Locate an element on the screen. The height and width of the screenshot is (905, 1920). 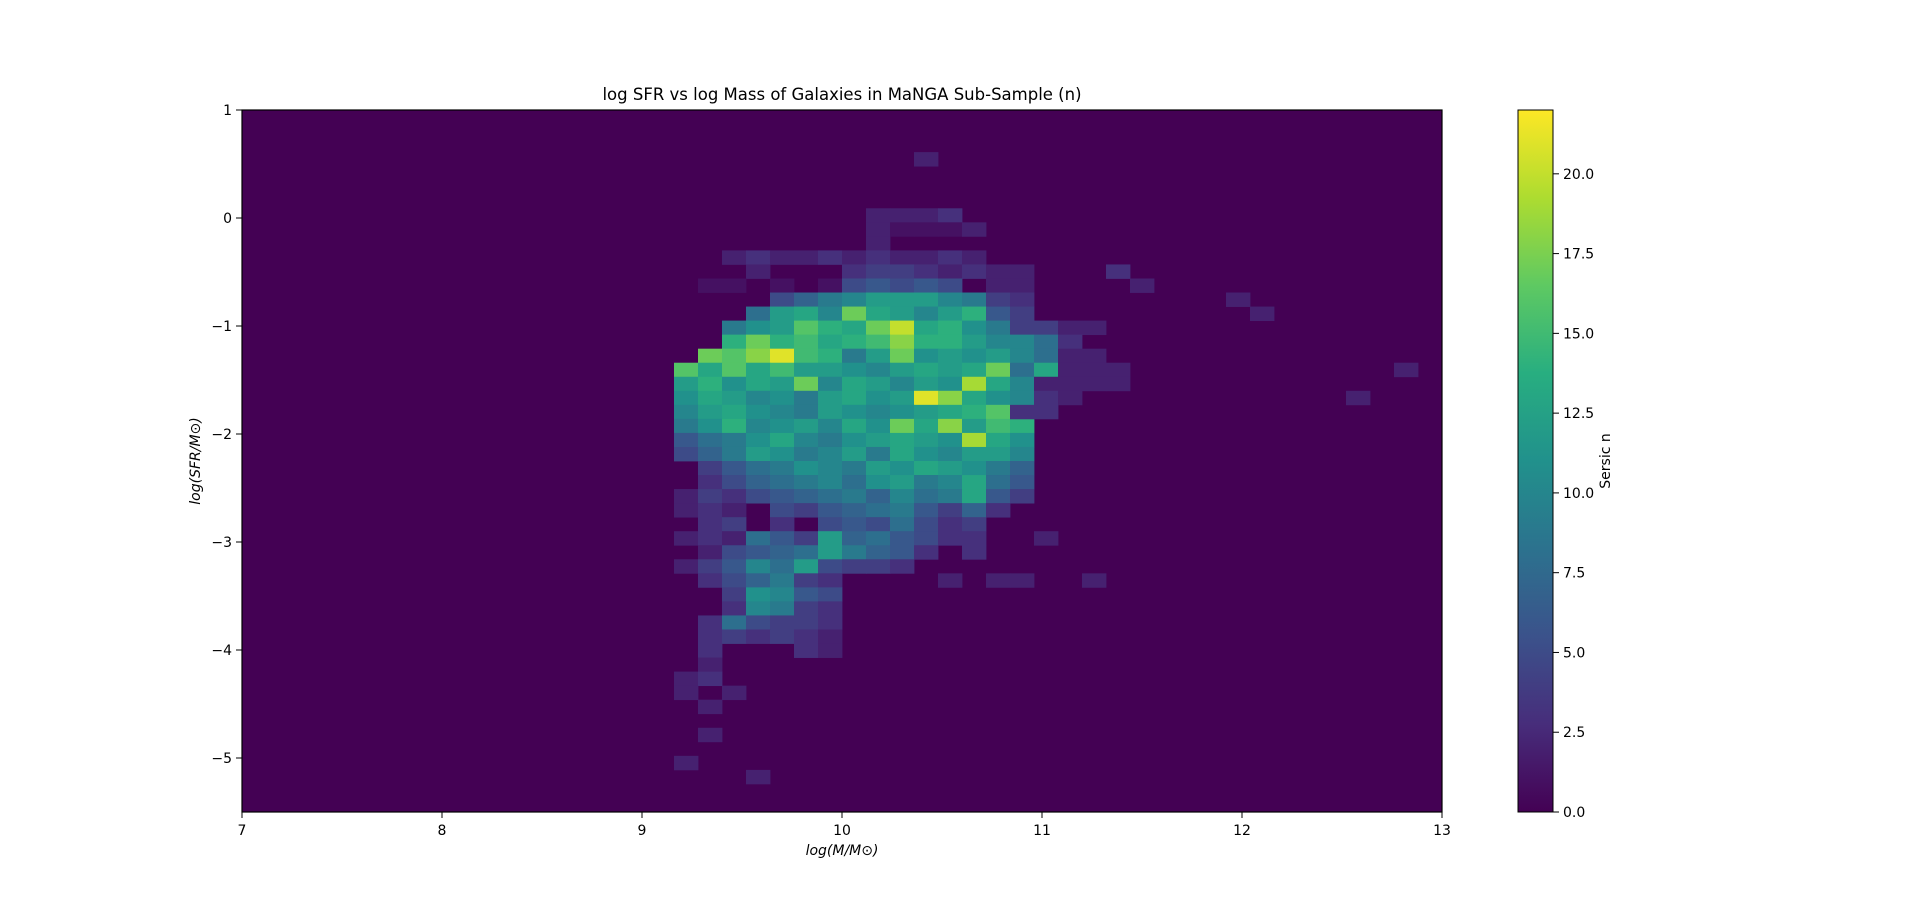
x-tick-label: 8 is located at coordinates (442, 831).